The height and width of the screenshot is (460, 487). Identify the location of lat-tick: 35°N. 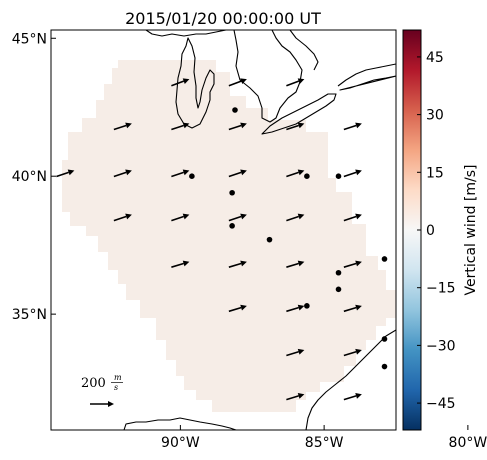
(34, 315).